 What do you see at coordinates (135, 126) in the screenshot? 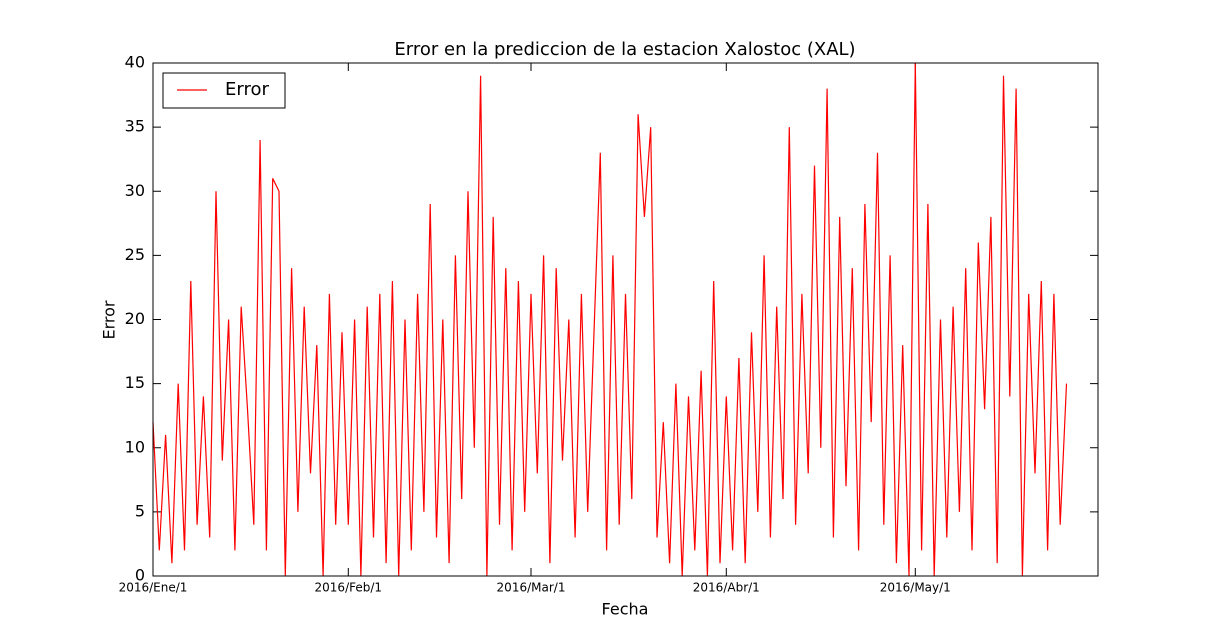
I see `y-tick-label: 35` at bounding box center [135, 126].